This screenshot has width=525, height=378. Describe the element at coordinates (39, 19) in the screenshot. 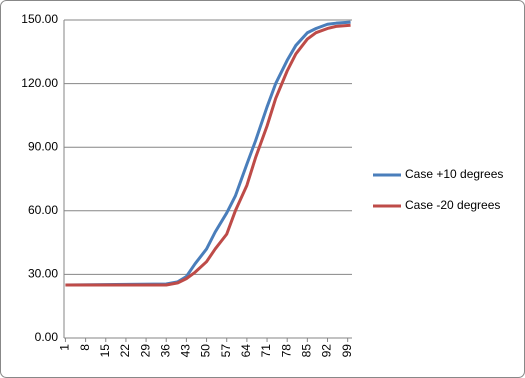

I see `y-tick-label: 150.00` at that location.